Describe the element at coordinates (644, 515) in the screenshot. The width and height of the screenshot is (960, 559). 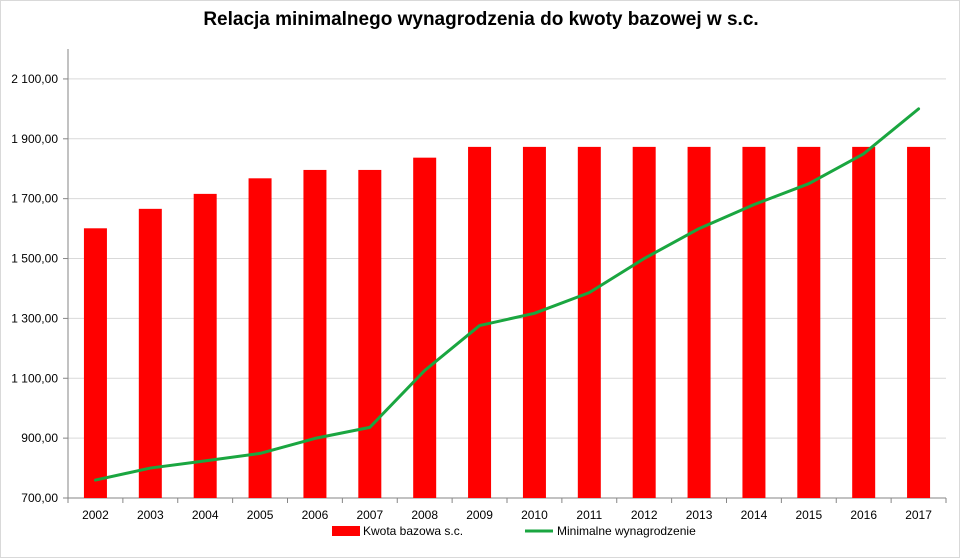
I see `x-tick-label: 2012` at that location.